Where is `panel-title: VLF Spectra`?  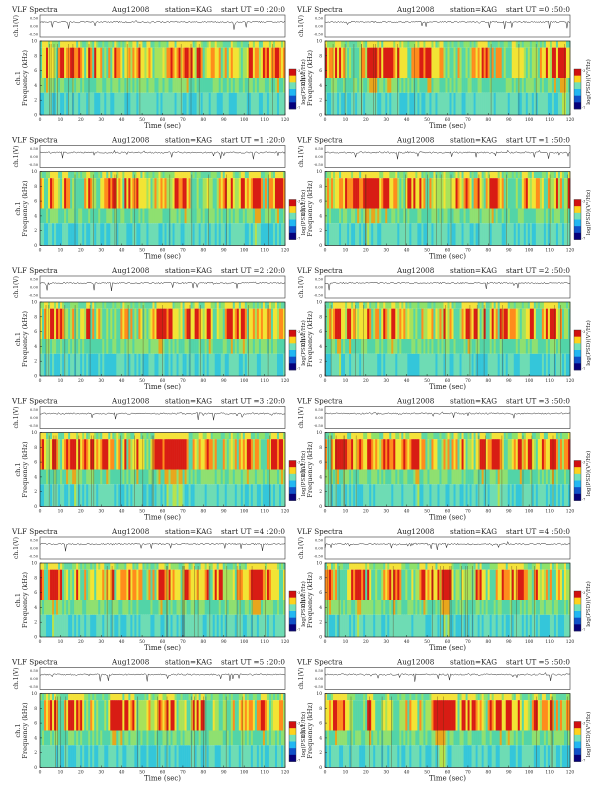 panel-title: VLF Spectra is located at coordinates (319, 9).